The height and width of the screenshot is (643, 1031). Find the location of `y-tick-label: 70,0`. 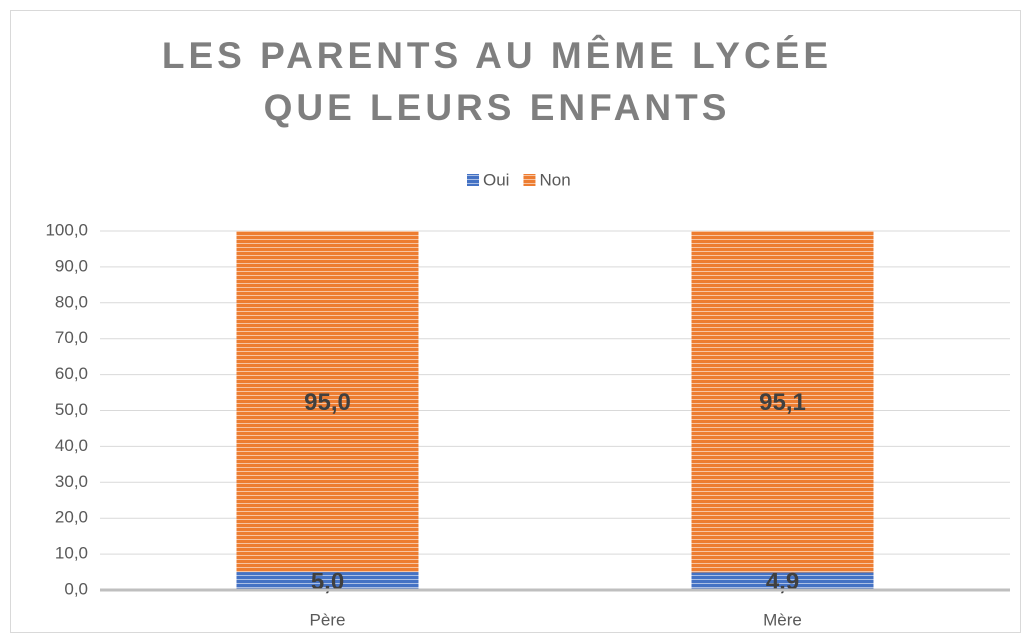

y-tick-label: 70,0 is located at coordinates (71, 337).